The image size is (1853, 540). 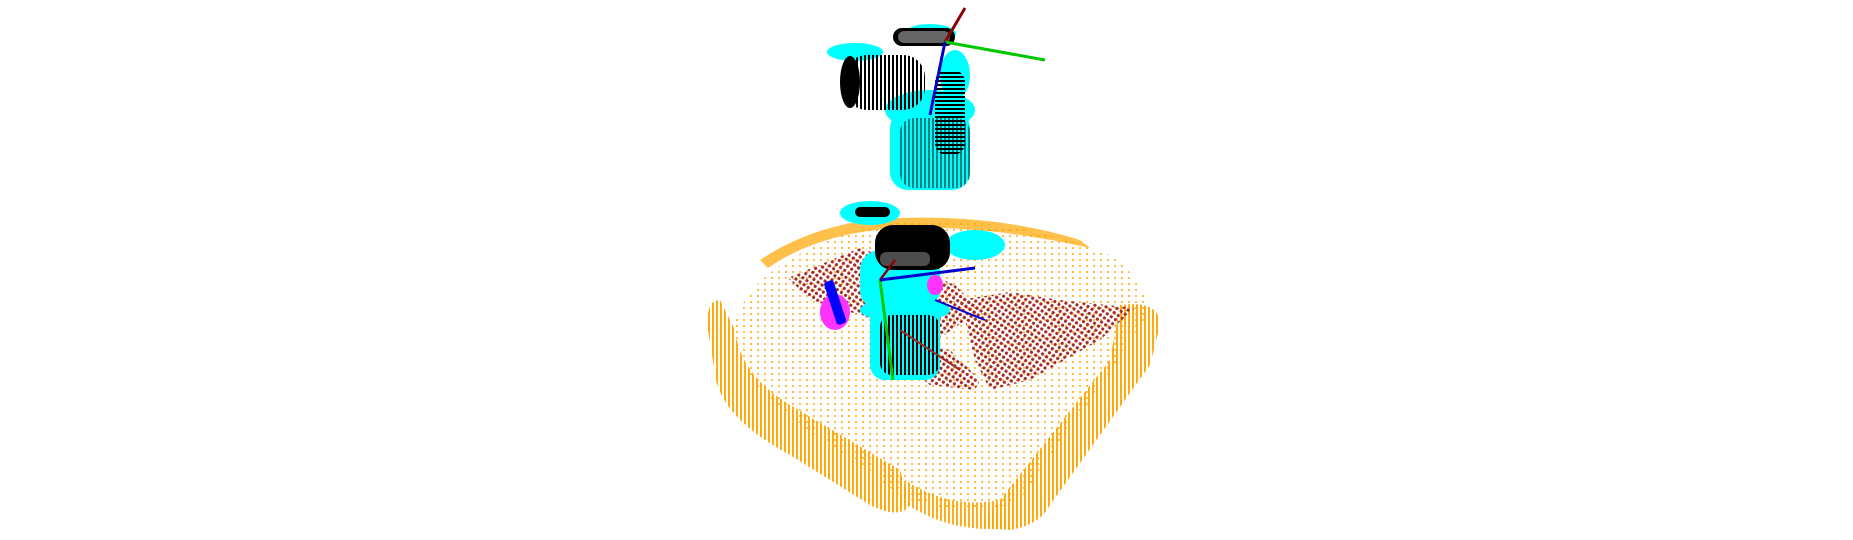 I want to click on upper-gripper-object, so click(x=936, y=98).